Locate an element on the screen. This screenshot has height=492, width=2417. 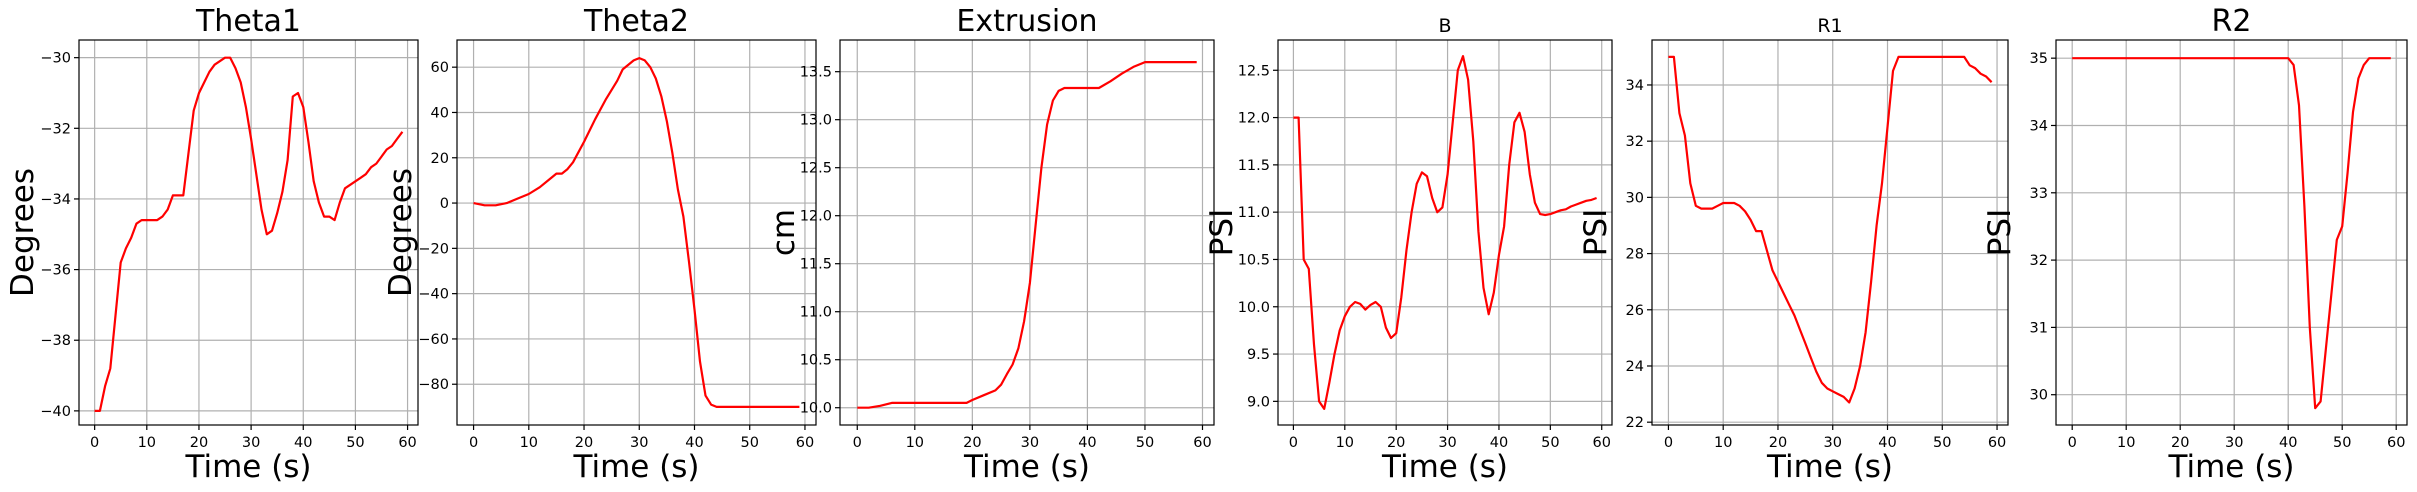
y-tick-label: 10.5 is located at coordinates (1254, 260).